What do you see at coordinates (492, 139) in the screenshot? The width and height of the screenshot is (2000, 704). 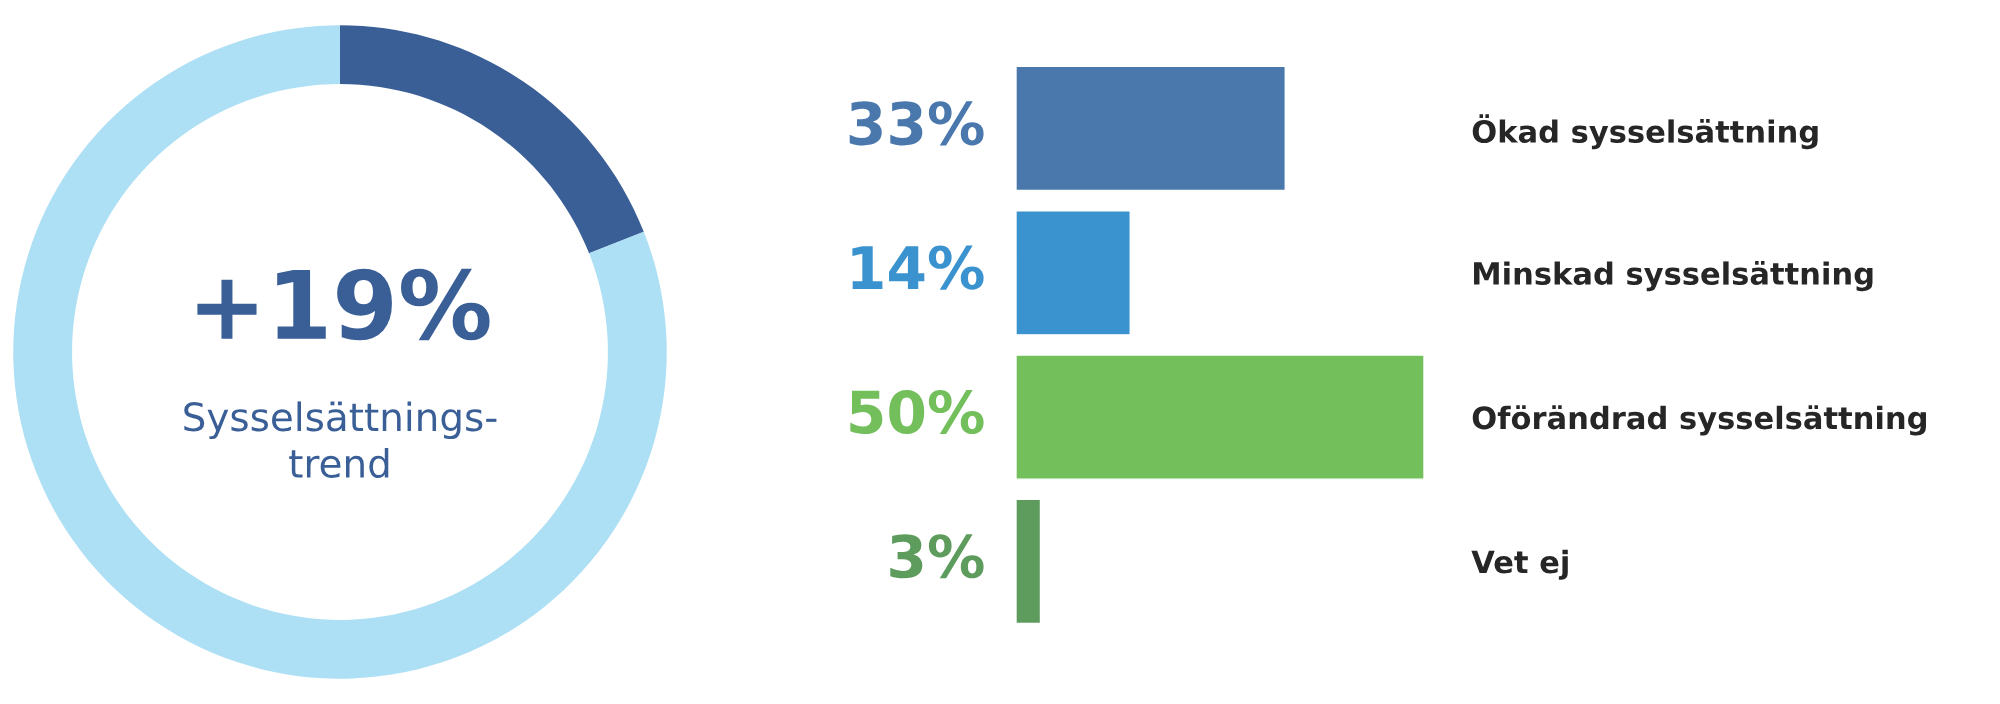 I see `donut-slice` at bounding box center [492, 139].